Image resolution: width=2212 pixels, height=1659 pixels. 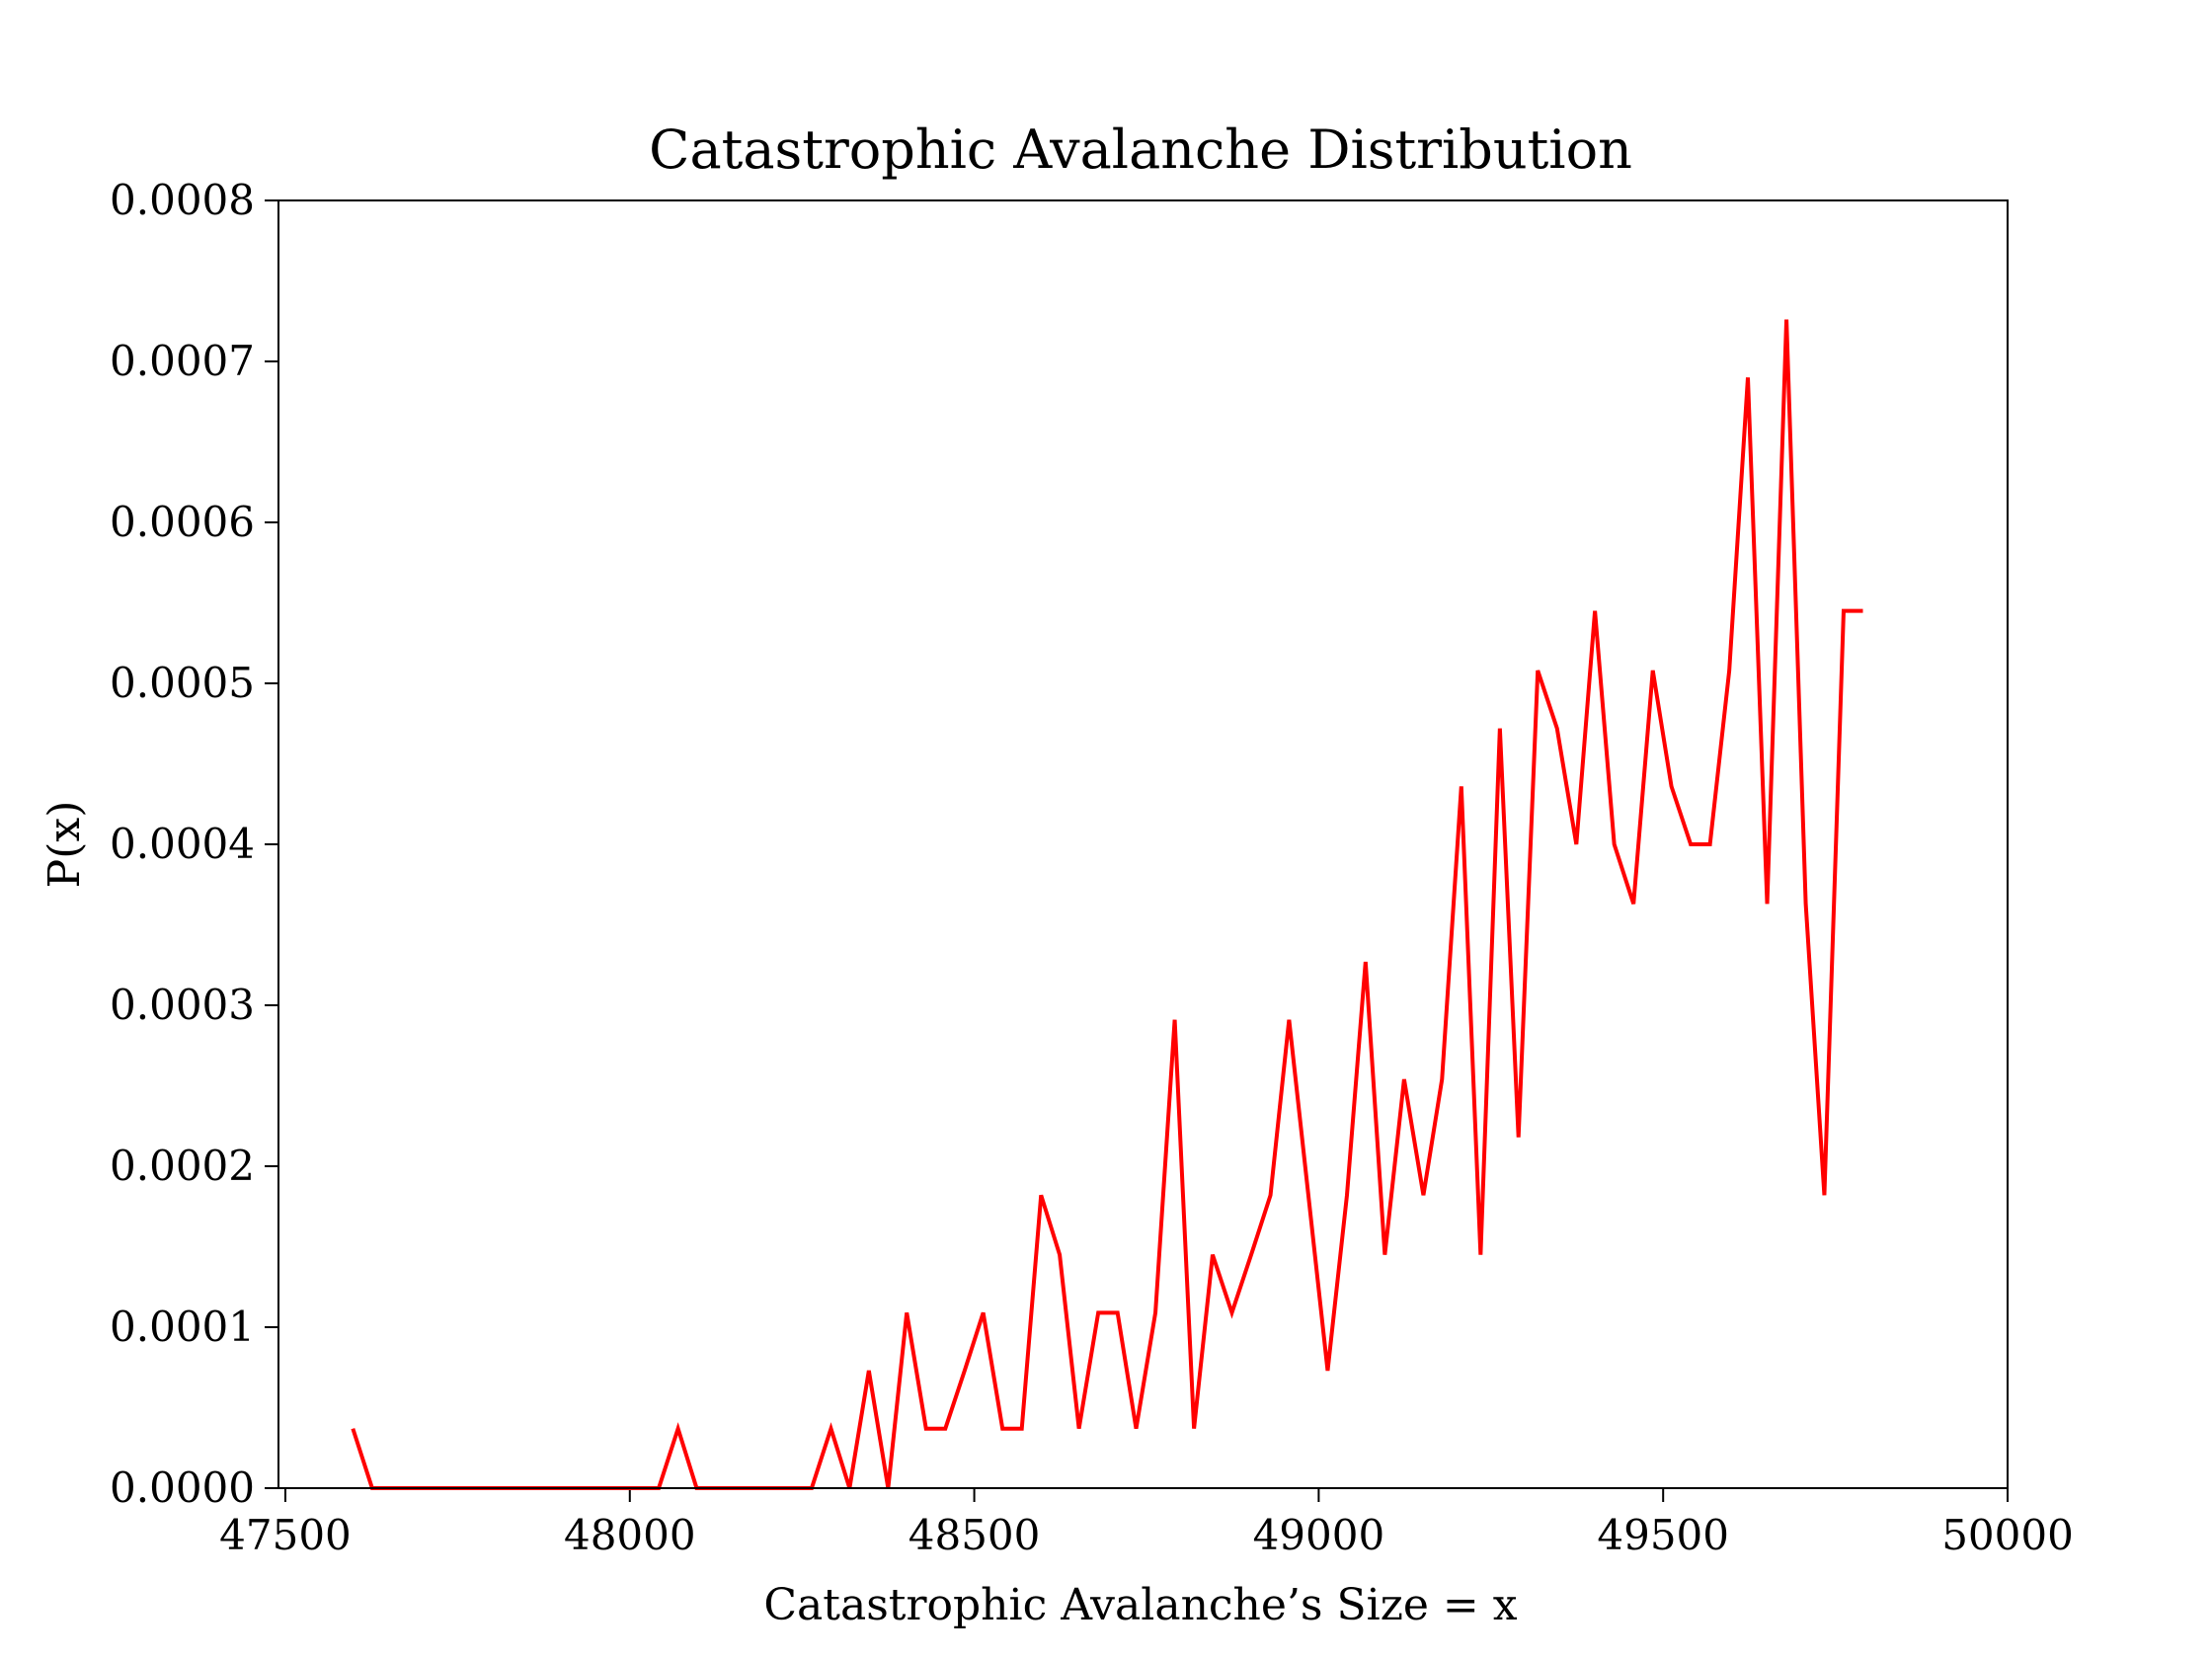 What do you see at coordinates (182, 1005) in the screenshot?
I see `y-tick-label: 0.0003` at bounding box center [182, 1005].